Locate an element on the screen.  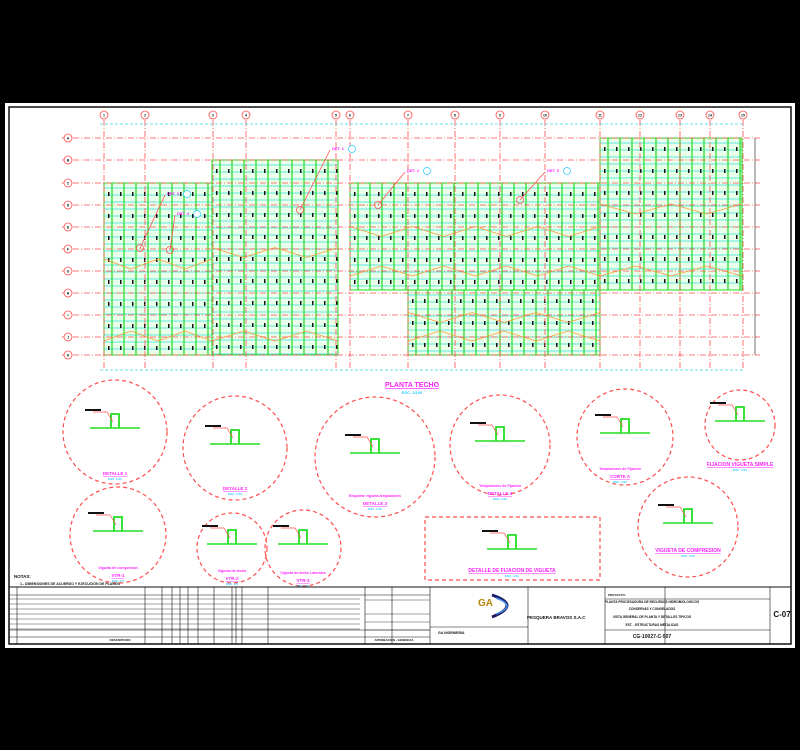
axis-label: H is located at coordinates (68, 294).